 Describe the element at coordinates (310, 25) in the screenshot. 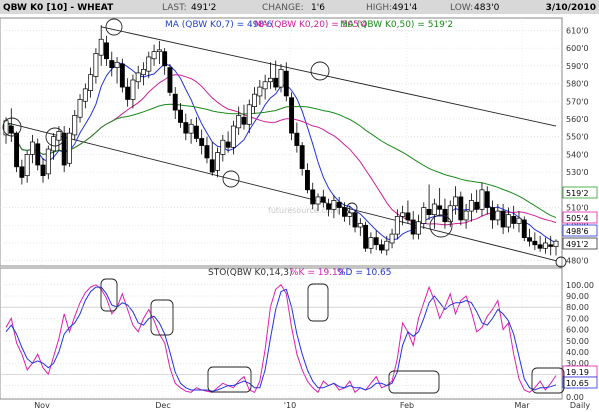

I see `ma-legend-20: MA (QBW K0,20) = 505'4` at that location.